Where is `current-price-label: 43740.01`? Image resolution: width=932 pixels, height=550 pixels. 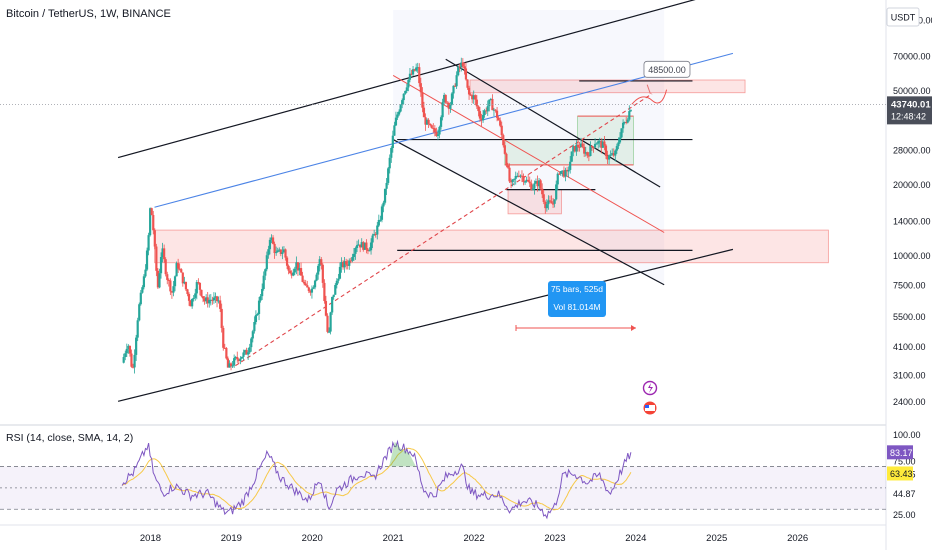 current-price-label: 43740.01 is located at coordinates (911, 104).